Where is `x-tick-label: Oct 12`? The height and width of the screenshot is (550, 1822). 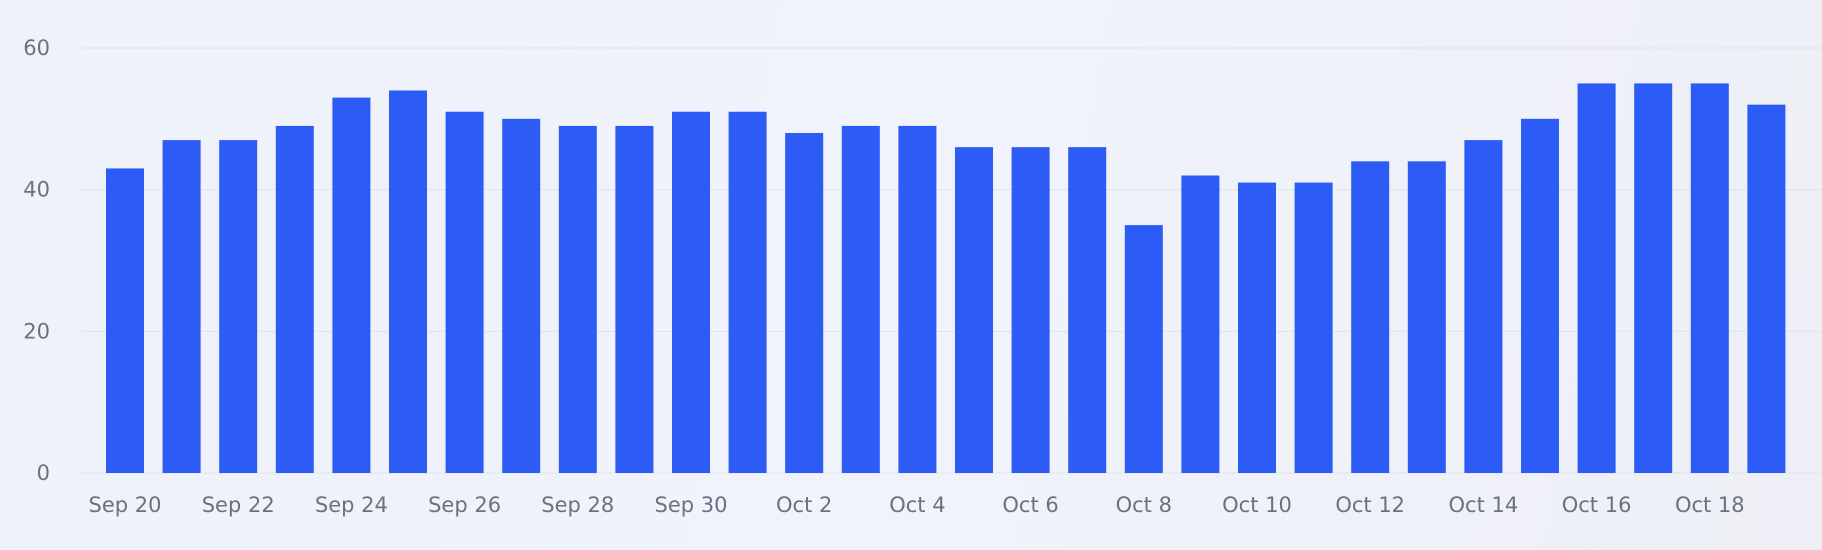
x-tick-label: Oct 12 is located at coordinates (1370, 505).